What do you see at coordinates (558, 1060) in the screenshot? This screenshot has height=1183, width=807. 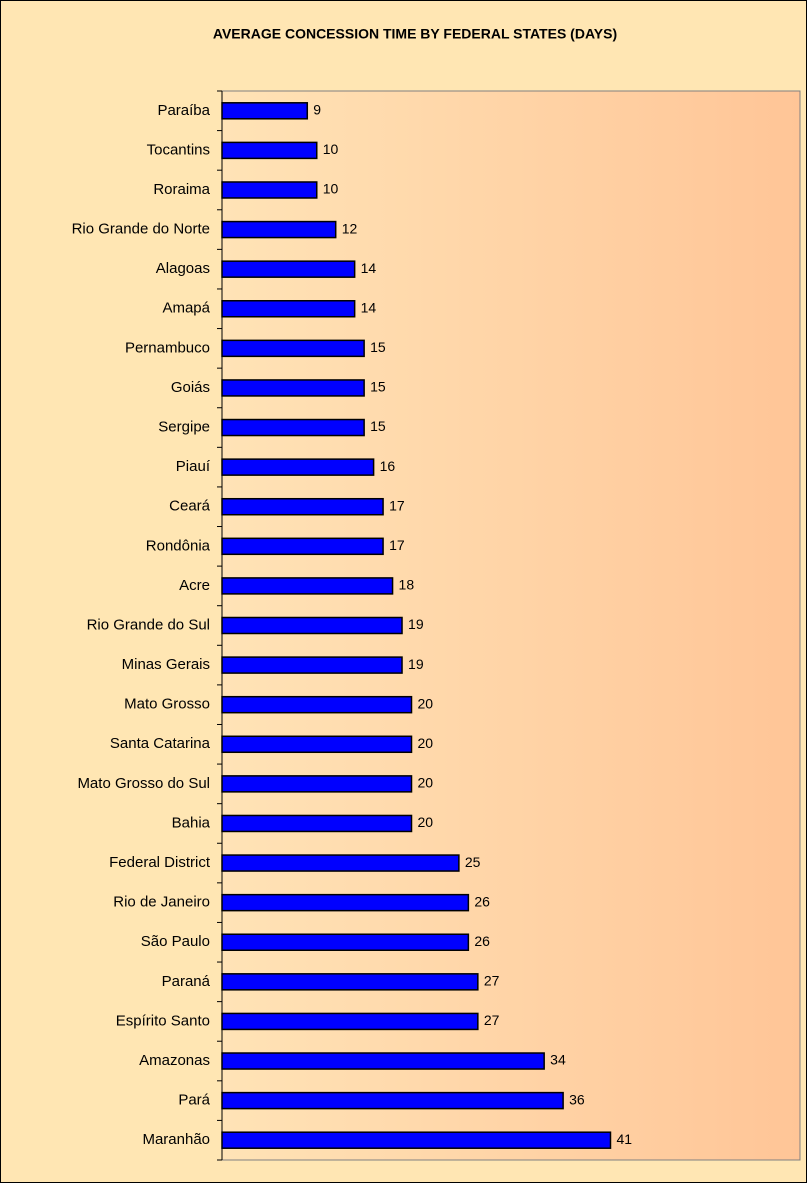 I see `value-label: 34` at bounding box center [558, 1060].